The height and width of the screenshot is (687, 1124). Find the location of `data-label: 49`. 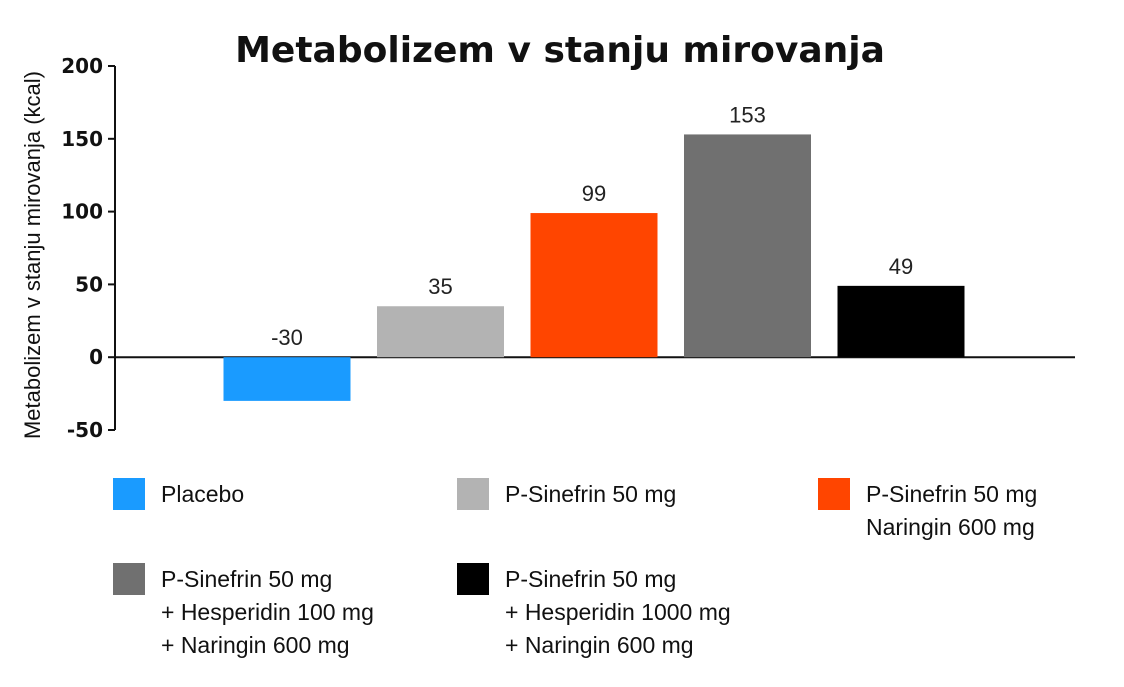

data-label: 49 is located at coordinates (901, 266).